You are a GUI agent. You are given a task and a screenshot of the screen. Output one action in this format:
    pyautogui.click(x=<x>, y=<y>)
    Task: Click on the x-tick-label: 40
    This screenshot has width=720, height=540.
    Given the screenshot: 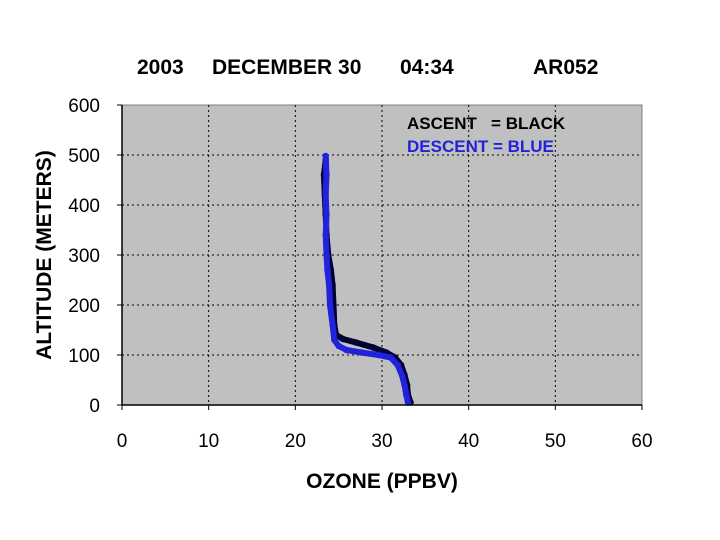 What is the action you would take?
    pyautogui.click(x=468, y=441)
    